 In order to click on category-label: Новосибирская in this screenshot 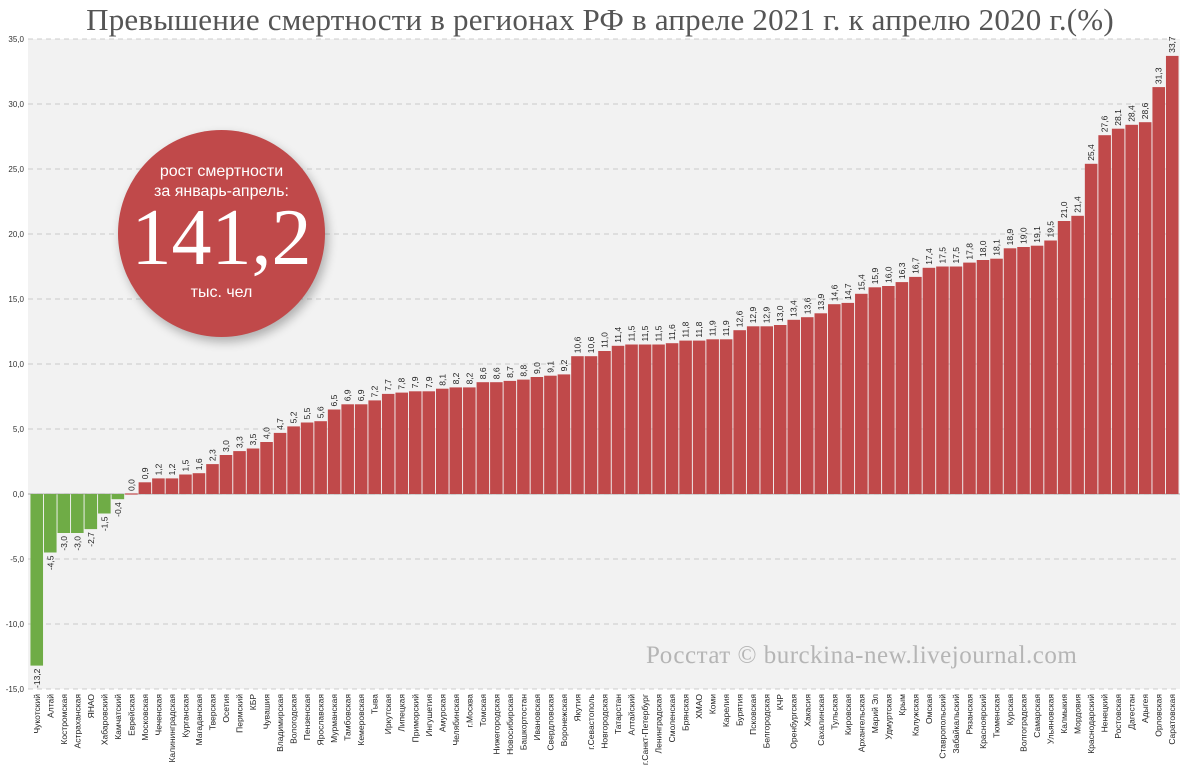, I will do `click(510, 724)`.